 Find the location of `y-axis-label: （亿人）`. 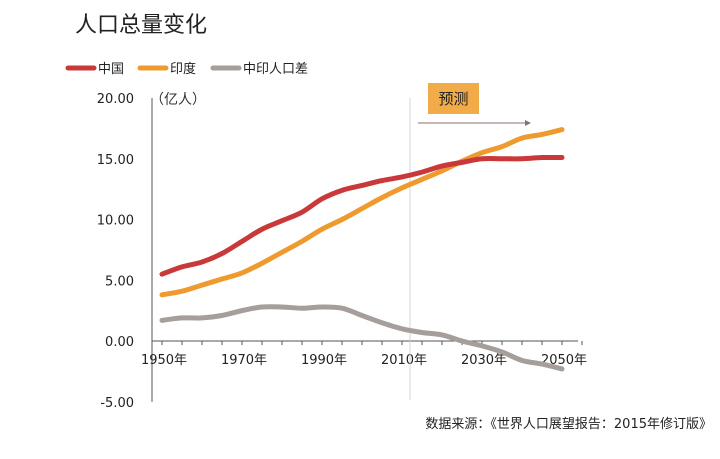

y-axis-label: （亿人） is located at coordinates (178, 100).